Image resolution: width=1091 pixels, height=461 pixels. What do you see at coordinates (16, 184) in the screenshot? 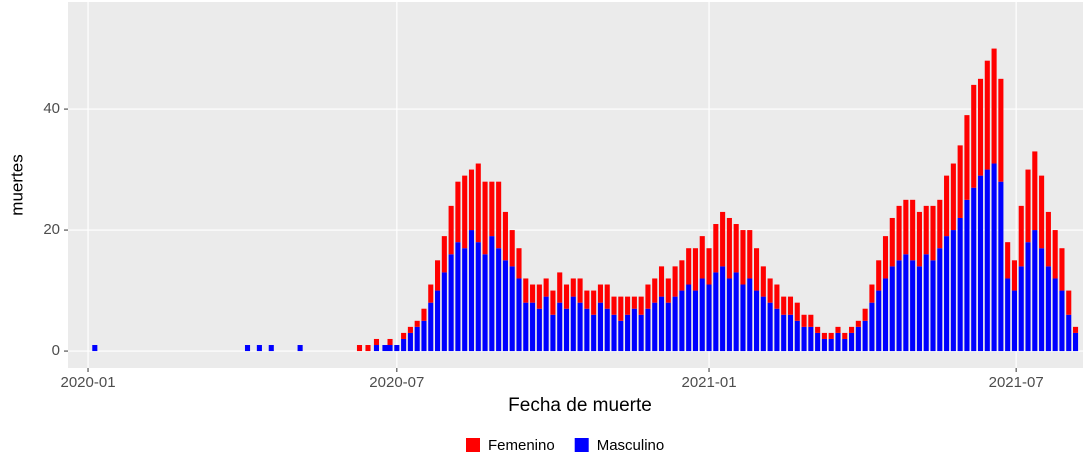
I see `y-axis-title: muertes` at bounding box center [16, 184].